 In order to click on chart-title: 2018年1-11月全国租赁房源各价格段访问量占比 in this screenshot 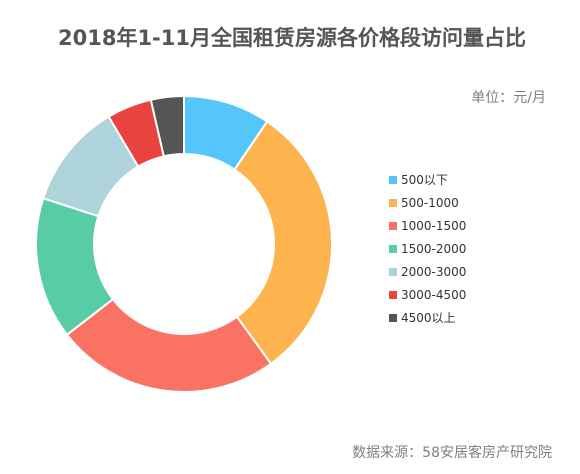, I will do `click(292, 38)`.